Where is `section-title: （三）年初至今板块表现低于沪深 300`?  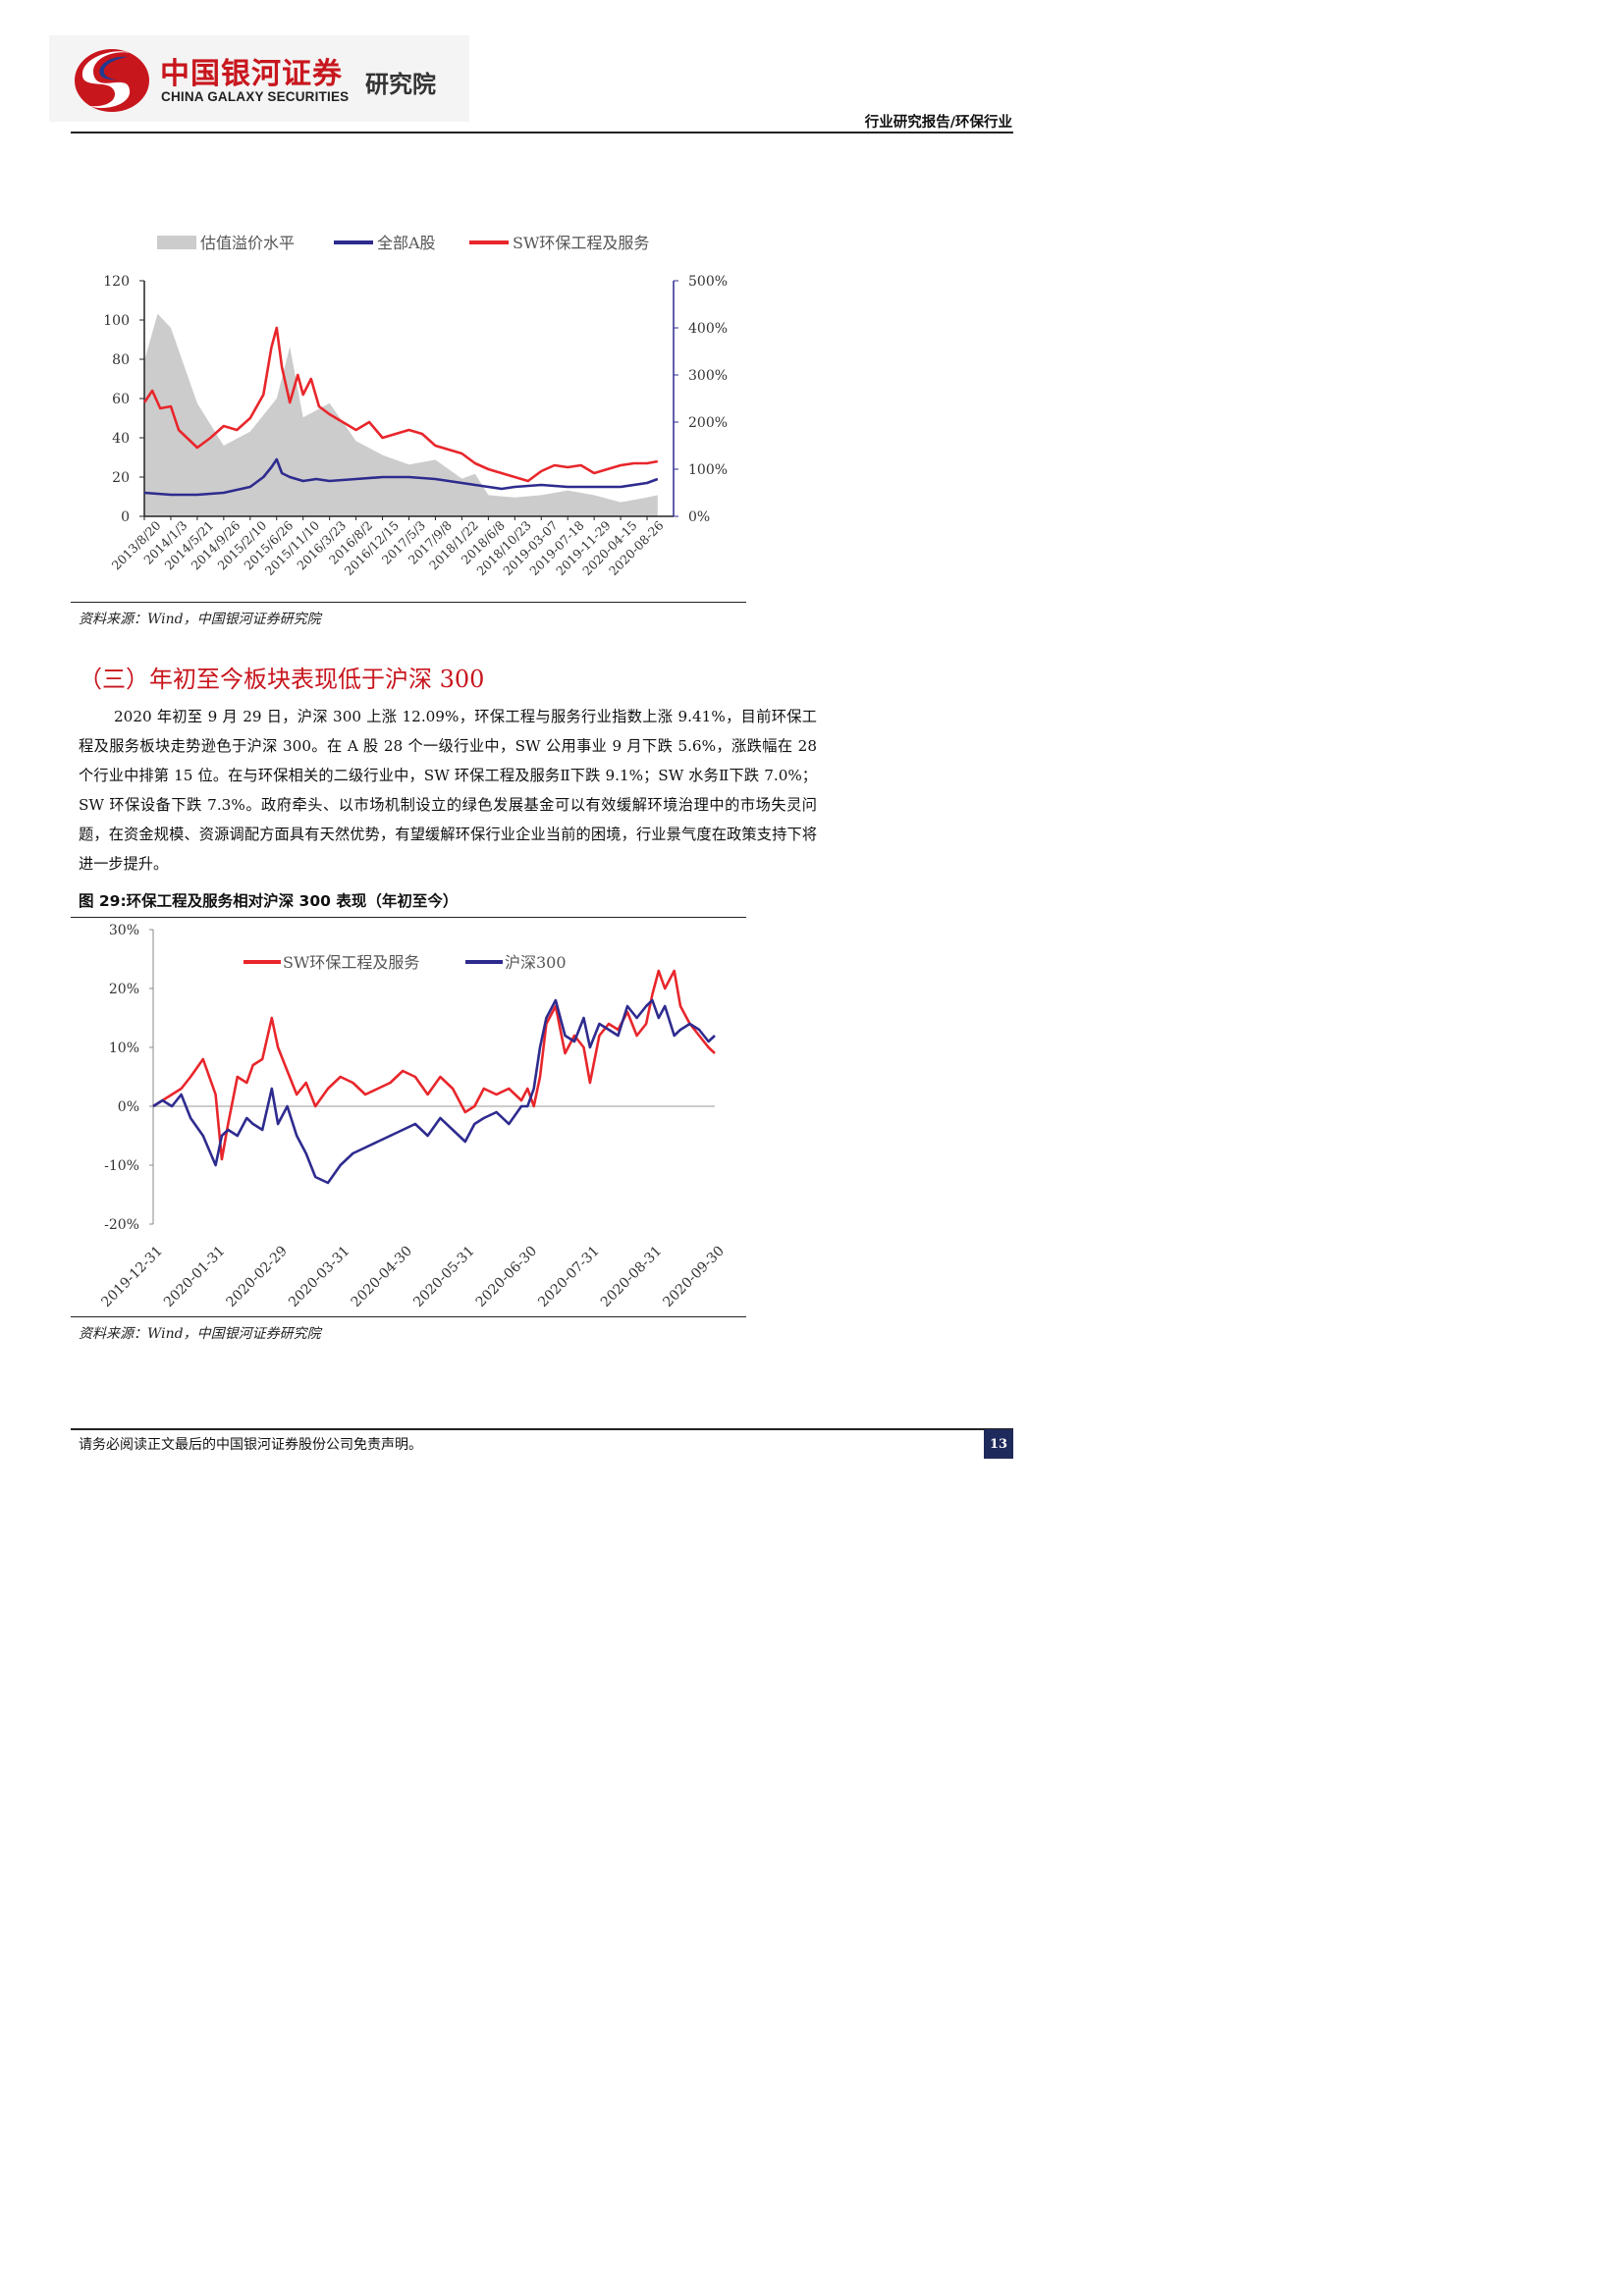
section-title: （三）年初至今板块表现低于沪深 300 is located at coordinates (282, 679).